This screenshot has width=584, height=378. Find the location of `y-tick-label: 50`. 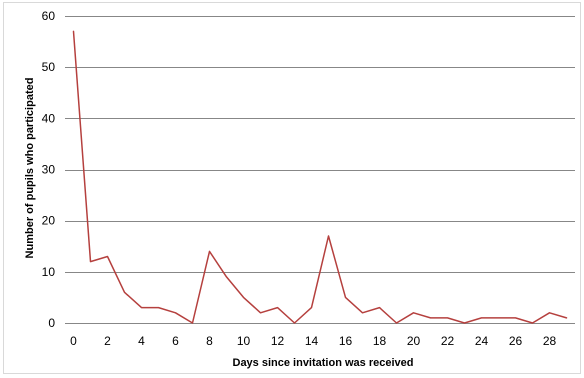

y-tick-label: 50 is located at coordinates (49, 67).